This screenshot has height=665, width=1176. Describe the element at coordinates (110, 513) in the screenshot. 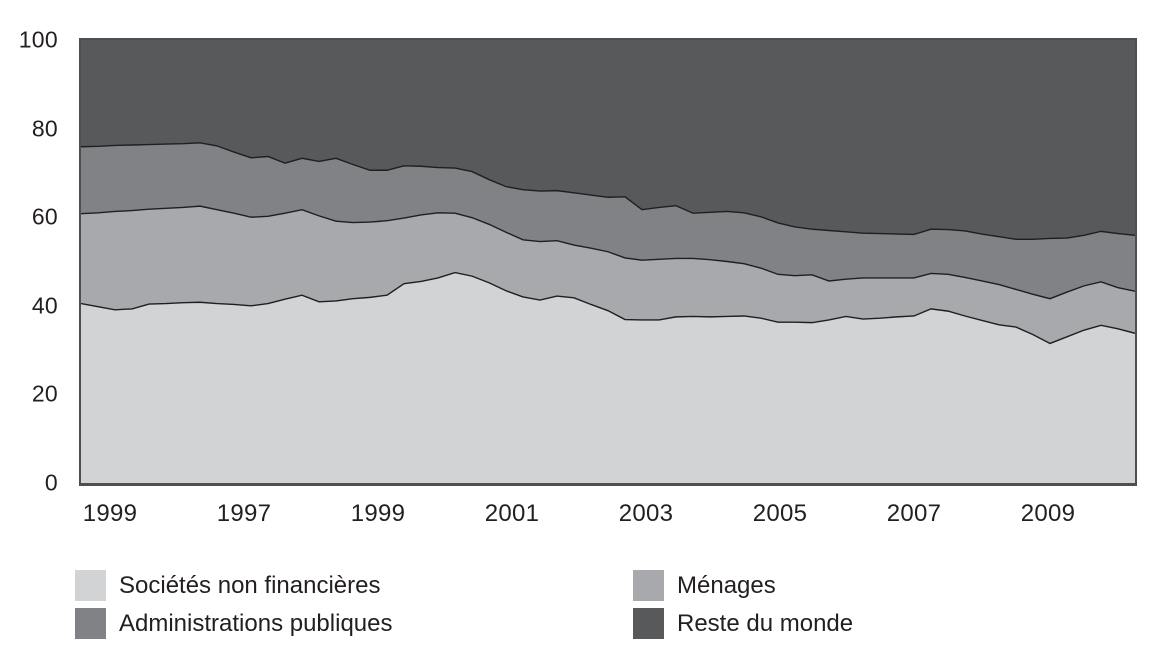

I see `x-tick-label-0: 1999` at that location.